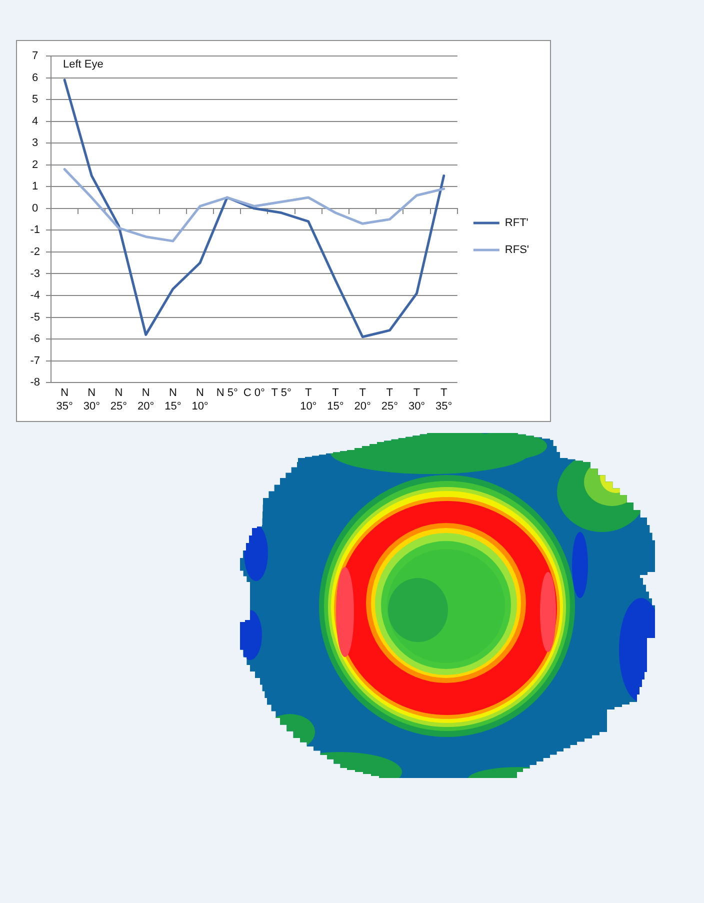 Image resolution: width=704 pixels, height=903 pixels. What do you see at coordinates (281, 393) in the screenshot?
I see `x-tick-label: T 5°` at bounding box center [281, 393].